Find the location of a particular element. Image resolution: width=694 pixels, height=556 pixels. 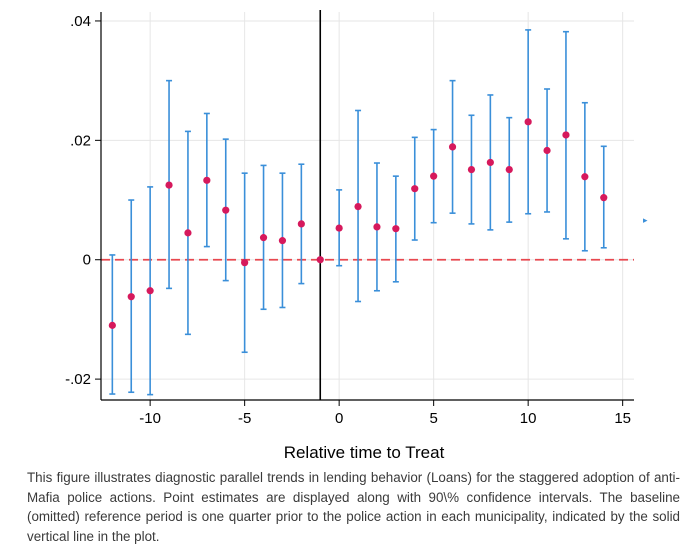

x-tick-label: 0 is located at coordinates (339, 418).